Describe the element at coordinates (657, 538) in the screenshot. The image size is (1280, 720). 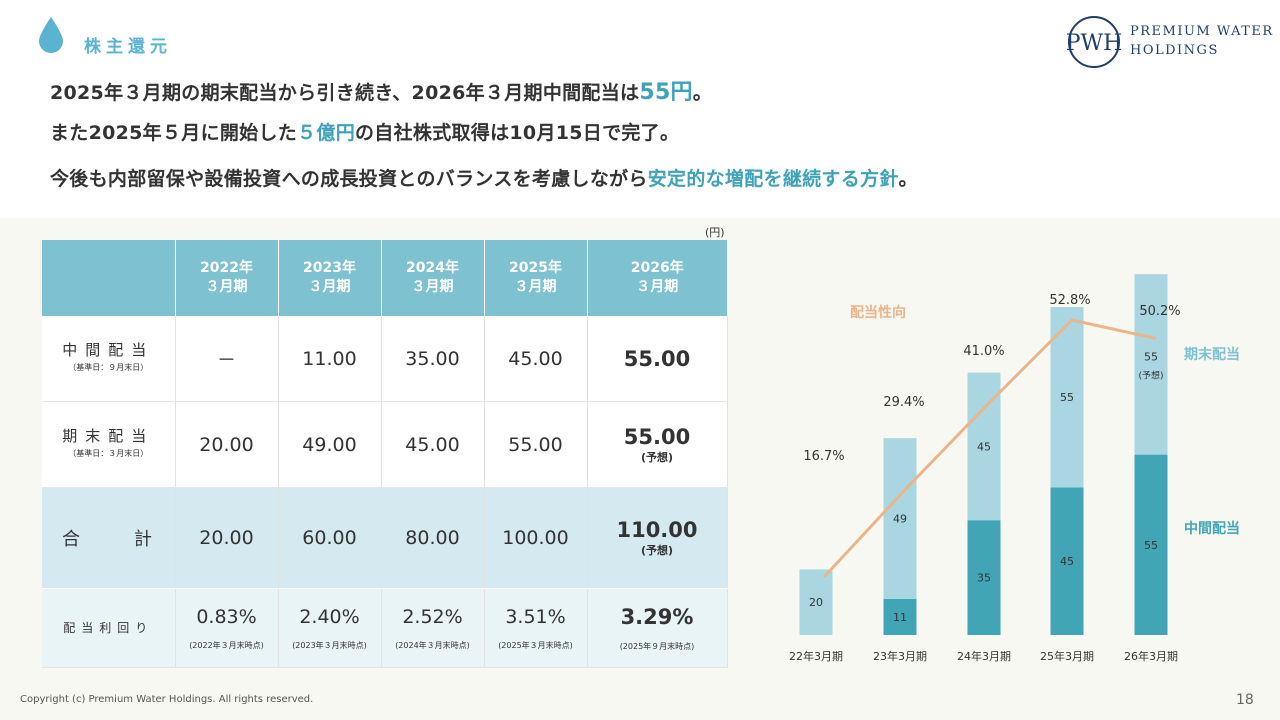
I see `table-cell-forecast: 110.00 (予想)` at that location.